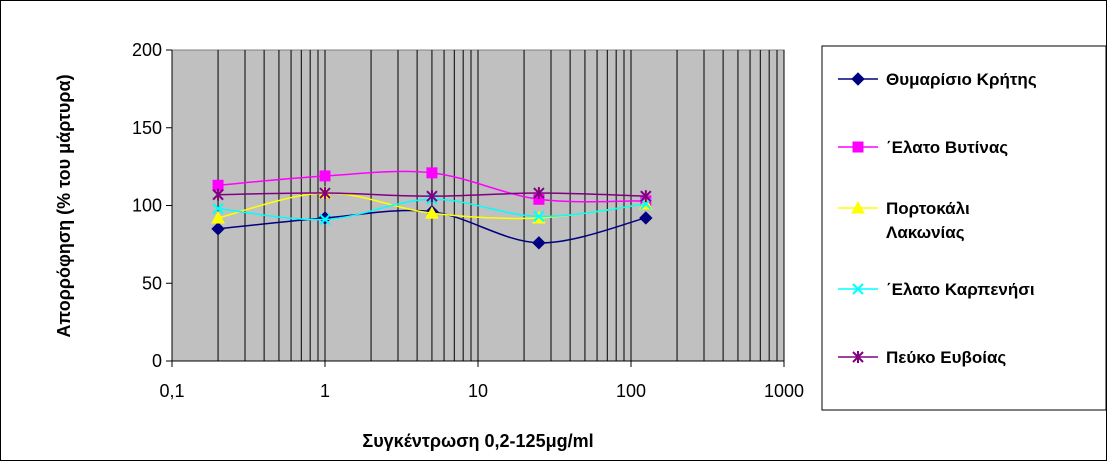 Image resolution: width=1107 pixels, height=461 pixels. What do you see at coordinates (960, 289) in the screenshot?
I see `legend-label: ΄Ελατο Καρπενήσι` at bounding box center [960, 289].